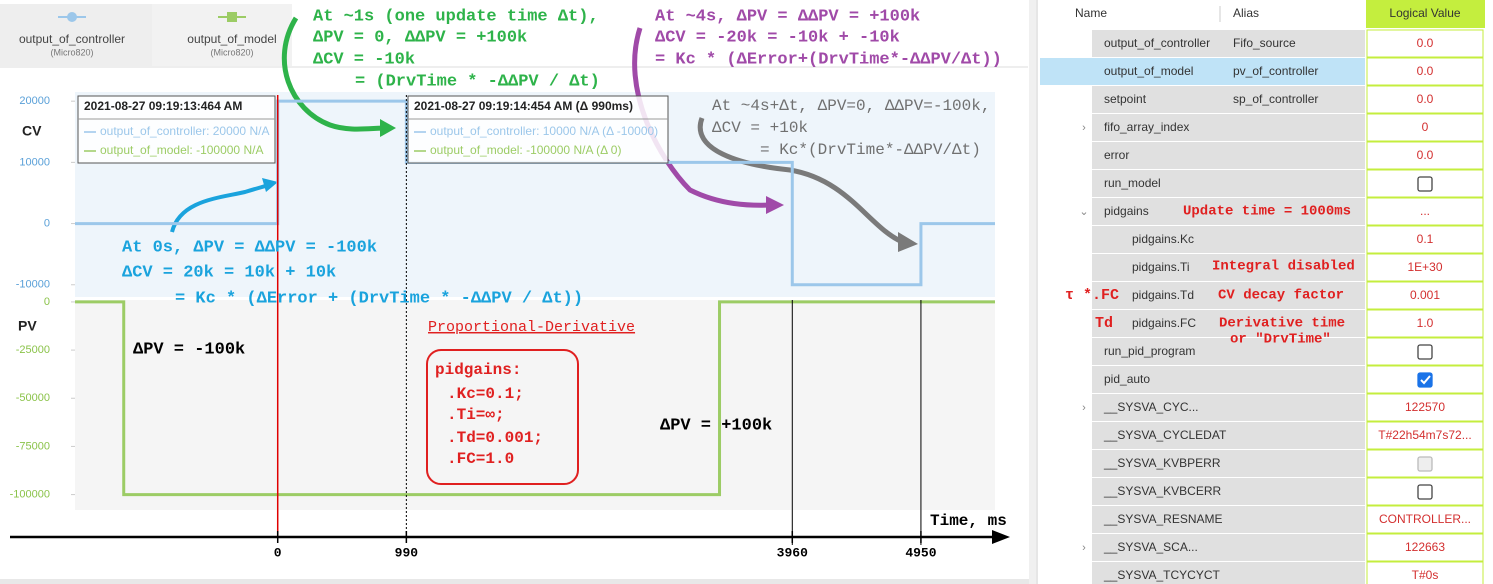  Describe the element at coordinates (828, 59) in the screenshot. I see `annotation: = Kc * (ΔError+(DrvTime*-ΔΔPV/Δt))` at that location.